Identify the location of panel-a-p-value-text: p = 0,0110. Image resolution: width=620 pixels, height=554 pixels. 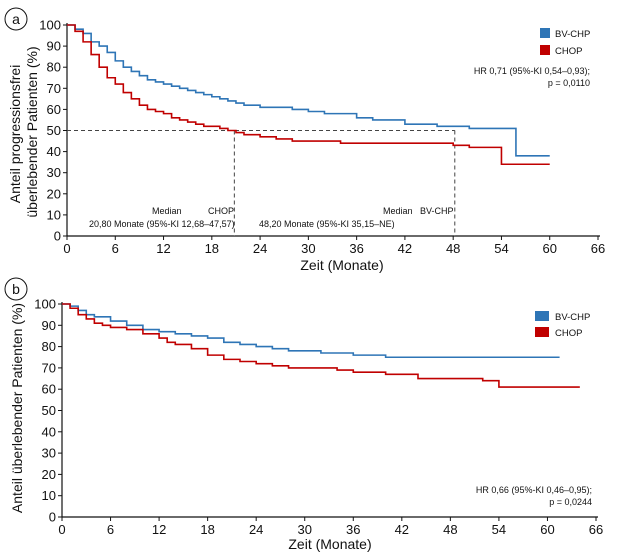
(569, 83).